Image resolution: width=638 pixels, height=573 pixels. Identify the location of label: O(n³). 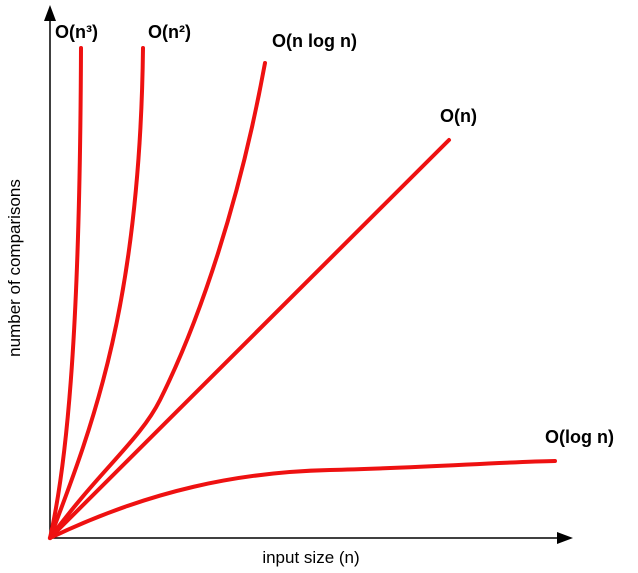
(76, 32).